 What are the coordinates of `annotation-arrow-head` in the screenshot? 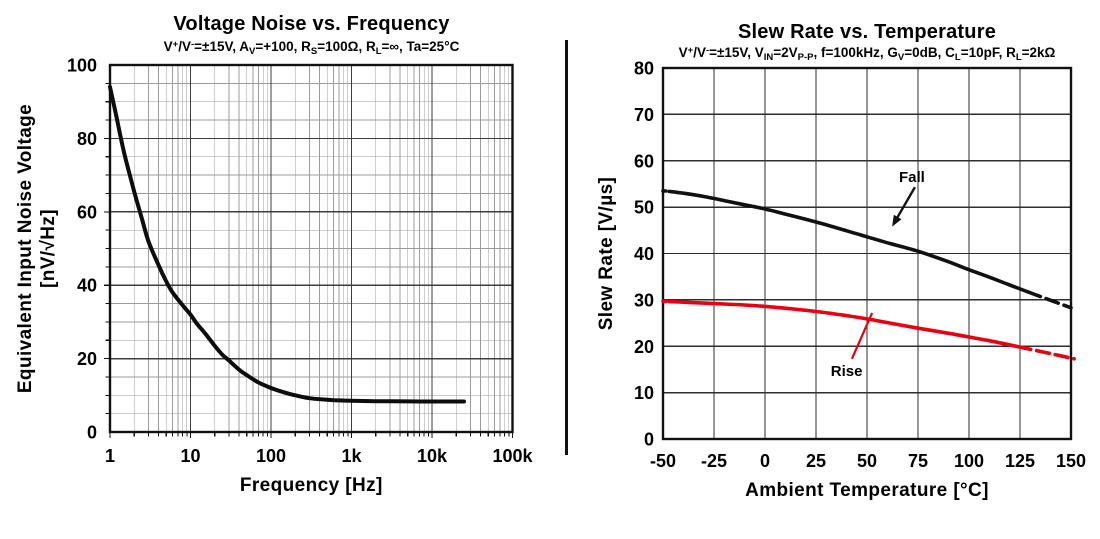 It's located at (897, 220).